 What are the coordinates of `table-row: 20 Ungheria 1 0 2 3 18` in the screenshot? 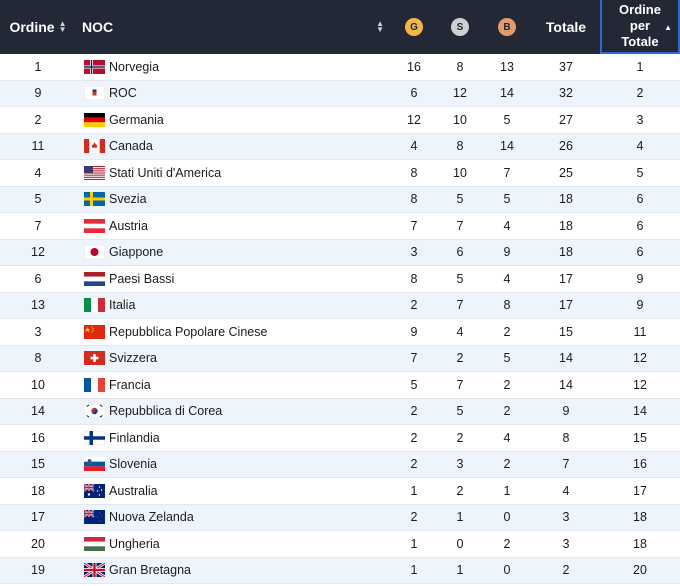 It's located at (340, 544).